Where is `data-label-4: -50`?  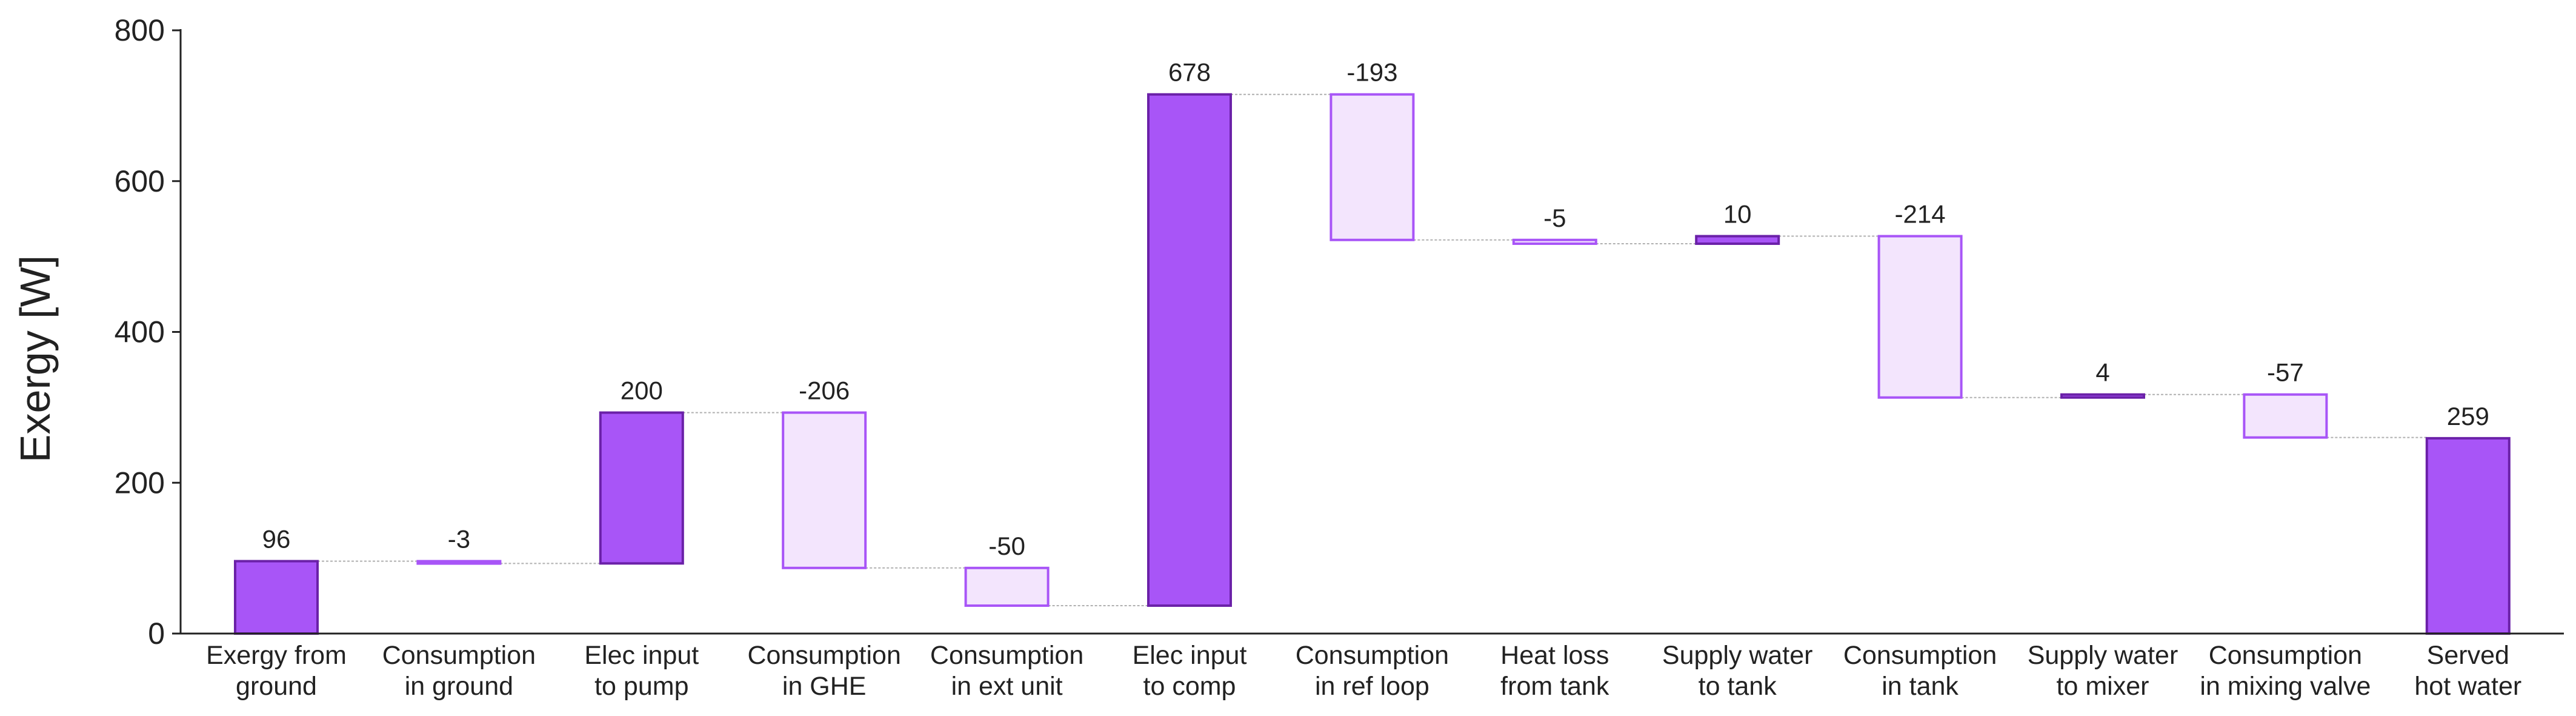 data-label-4: -50 is located at coordinates (1006, 546).